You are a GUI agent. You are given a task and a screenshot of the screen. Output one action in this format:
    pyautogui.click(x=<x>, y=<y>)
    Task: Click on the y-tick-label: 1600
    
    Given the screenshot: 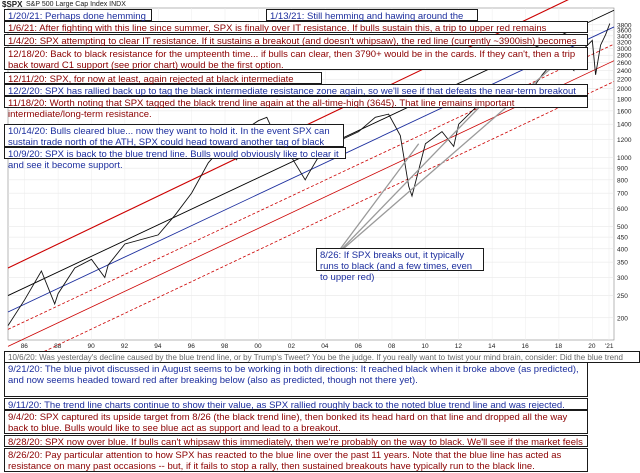 What is the action you would take?
    pyautogui.click(x=624, y=111)
    